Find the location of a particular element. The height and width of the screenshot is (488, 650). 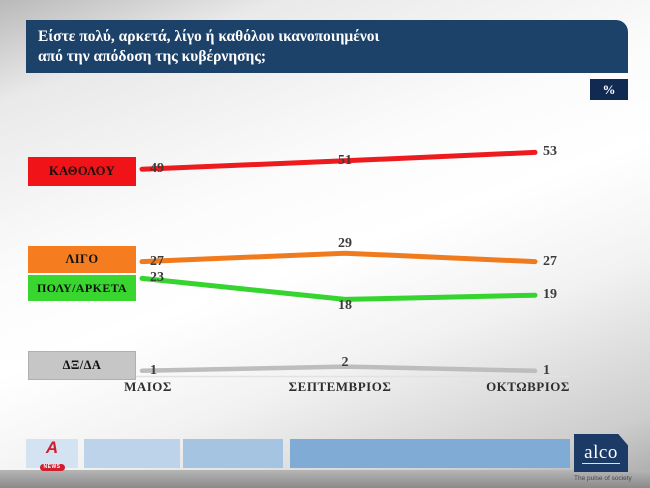

alpha-news-logo: A NEWS is located at coordinates (52, 454).